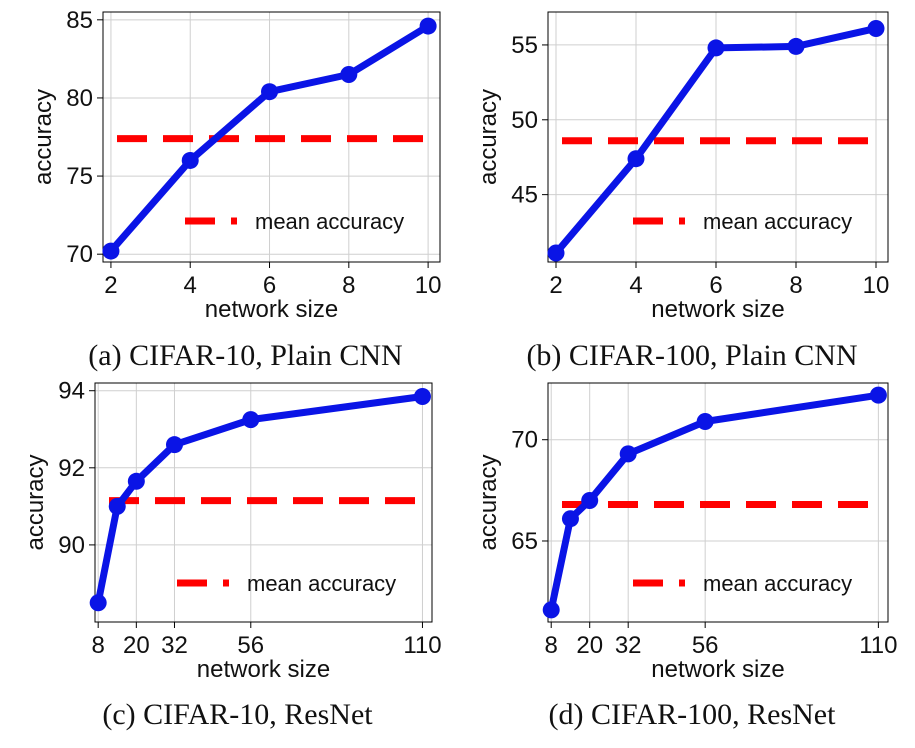 The width and height of the screenshot is (915, 748). Describe the element at coordinates (691, 355) in the screenshot. I see `panel-caption: (b) CIFAR-100, Plain CNN` at that location.